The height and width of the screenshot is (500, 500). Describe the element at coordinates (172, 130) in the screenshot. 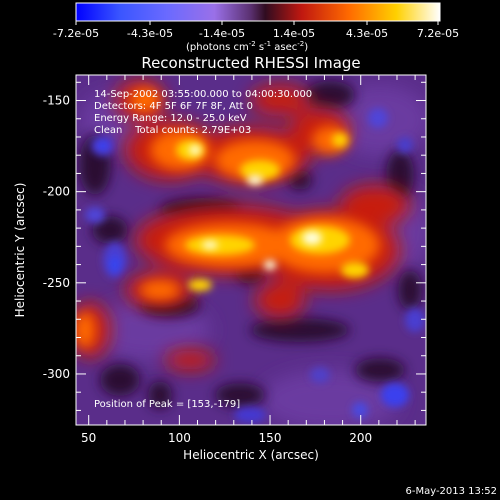

I see `annotation-algorithm: Clean Total counts: 2.79E+03` at that location.